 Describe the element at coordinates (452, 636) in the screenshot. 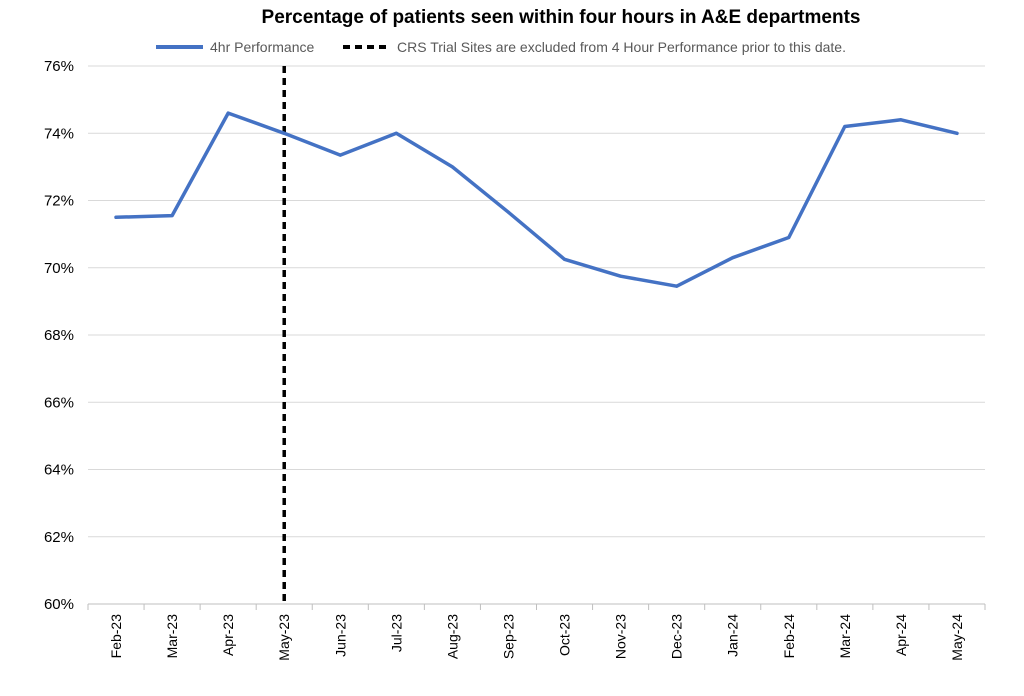

I see `x-tick-label: Aug-23` at that location.